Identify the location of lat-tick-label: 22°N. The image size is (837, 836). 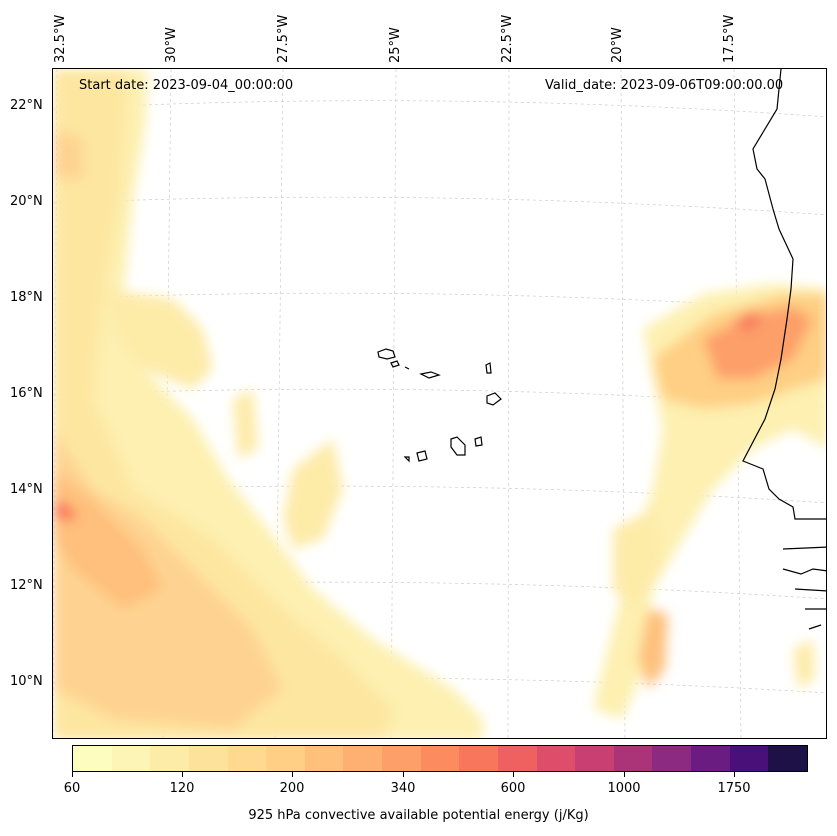
(26, 105).